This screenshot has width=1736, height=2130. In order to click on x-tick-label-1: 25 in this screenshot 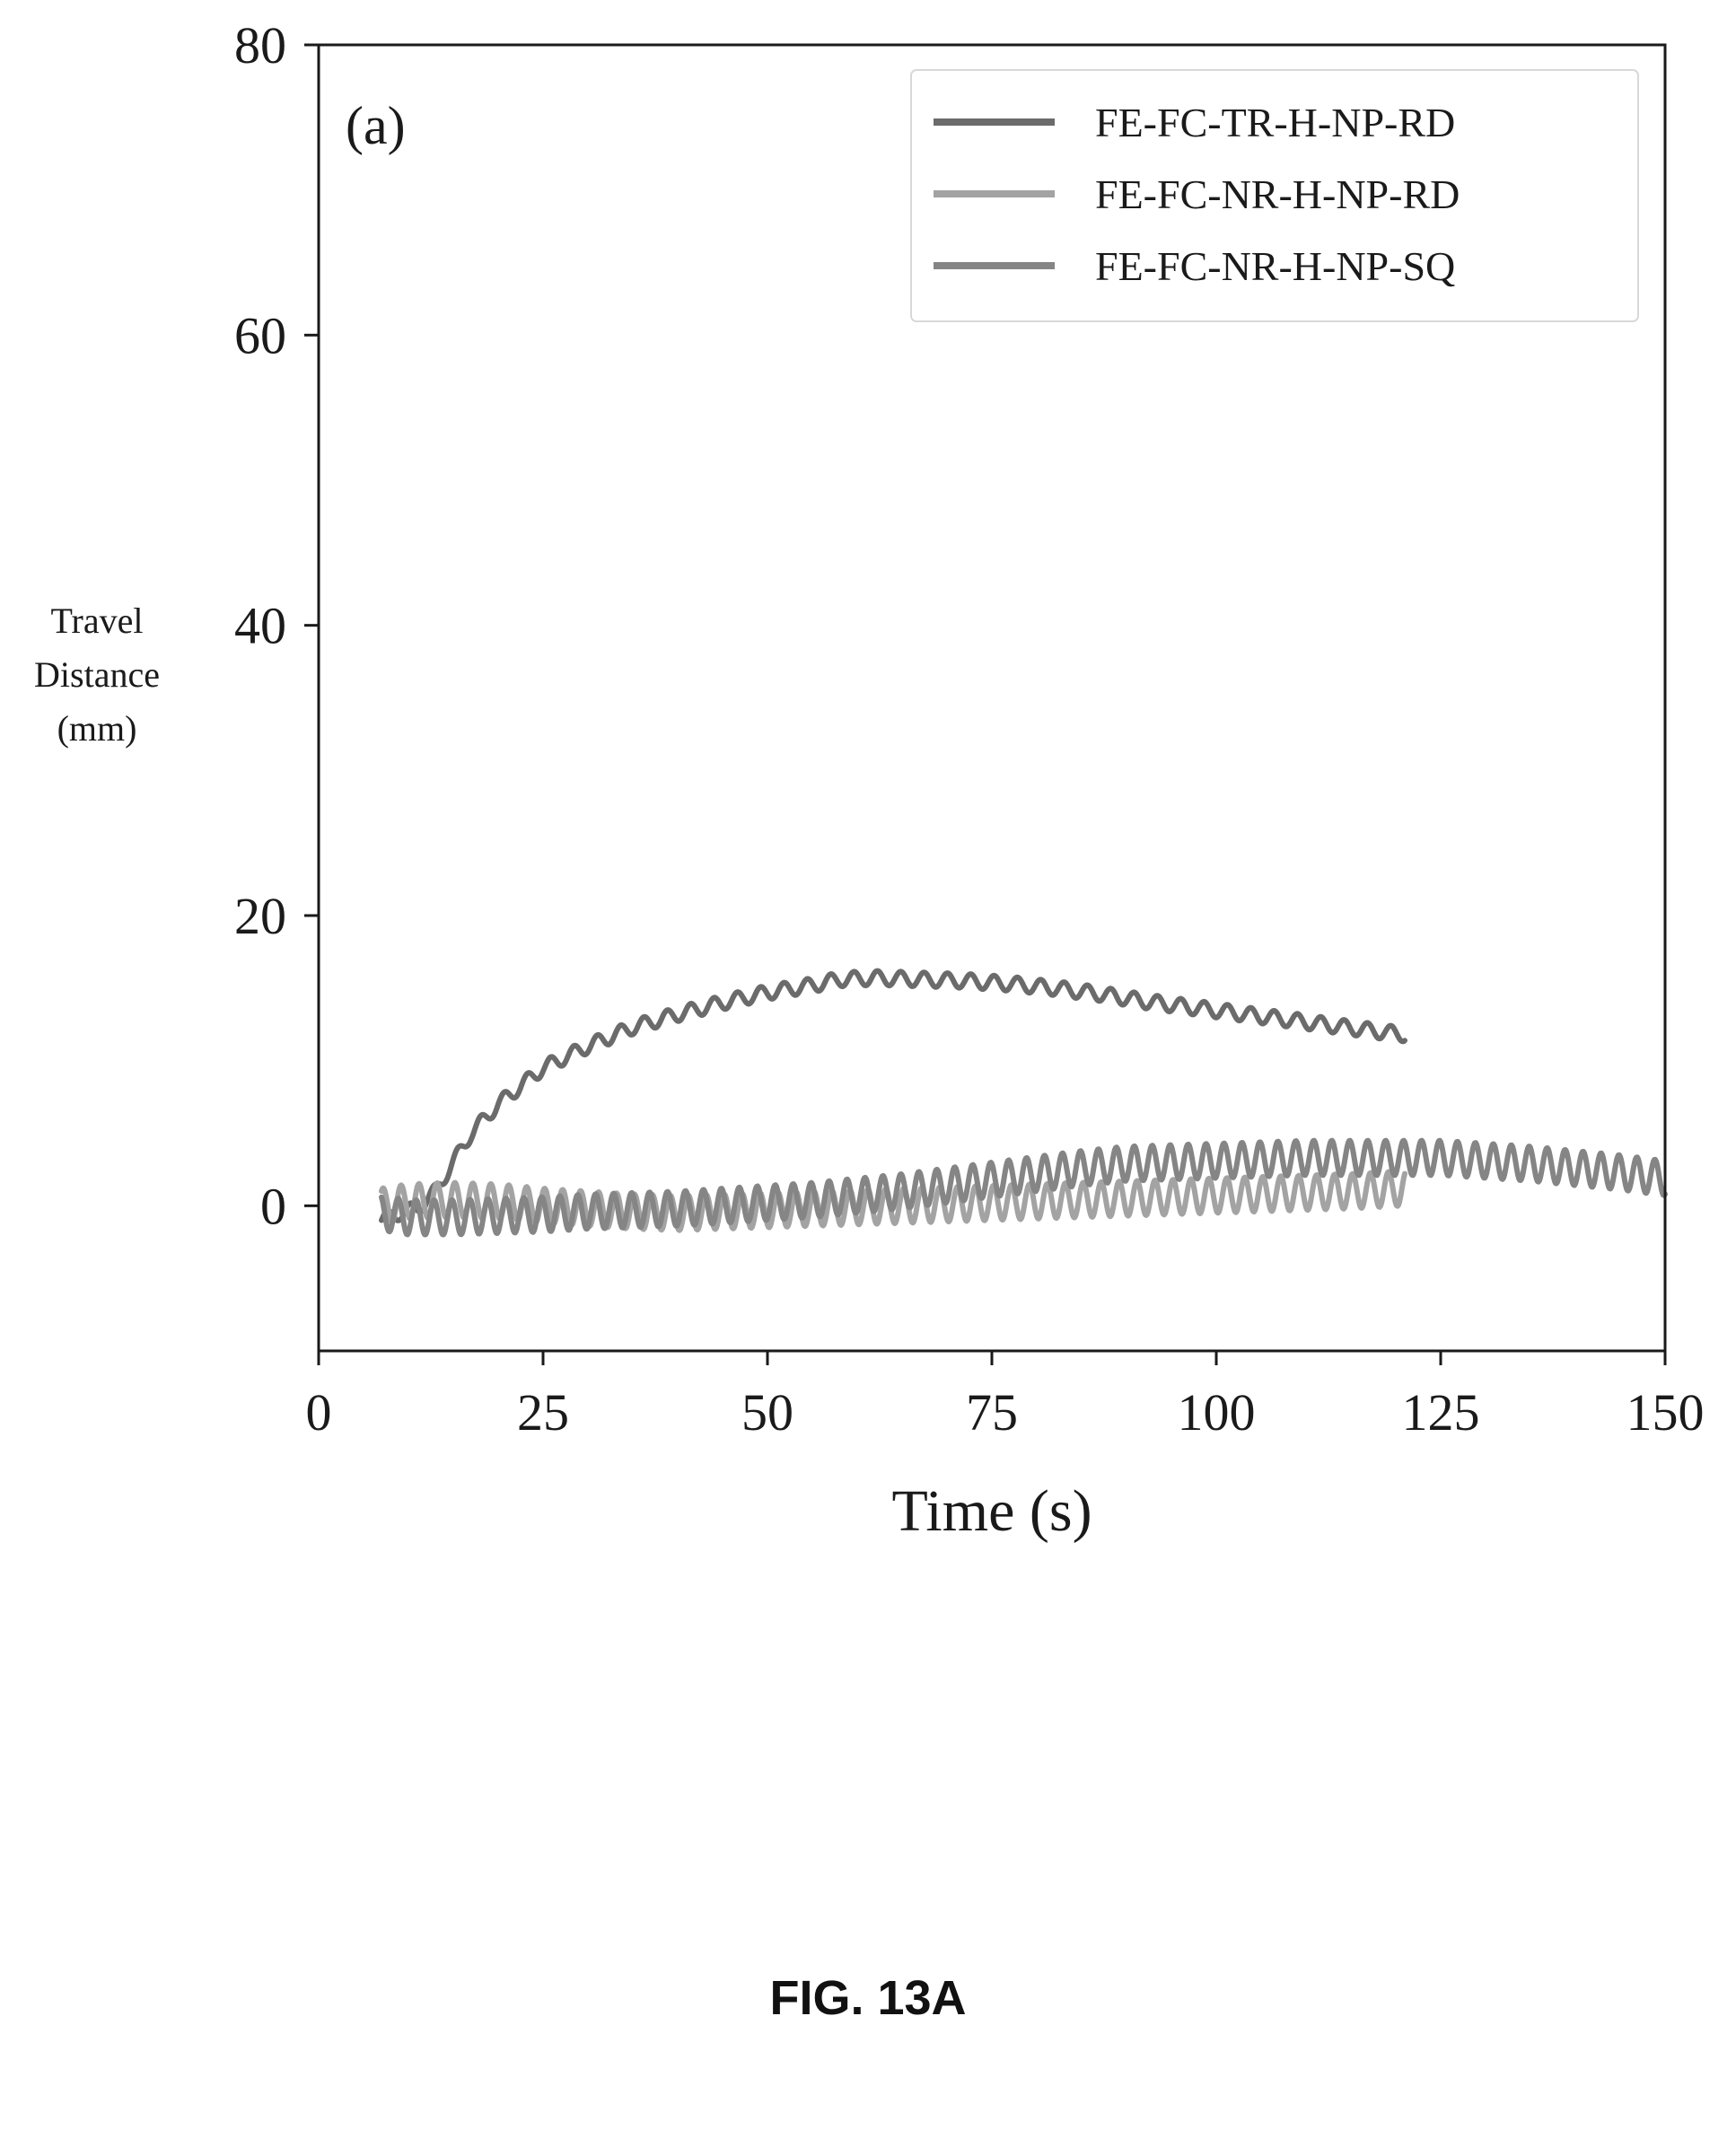, I will do `click(543, 1412)`.